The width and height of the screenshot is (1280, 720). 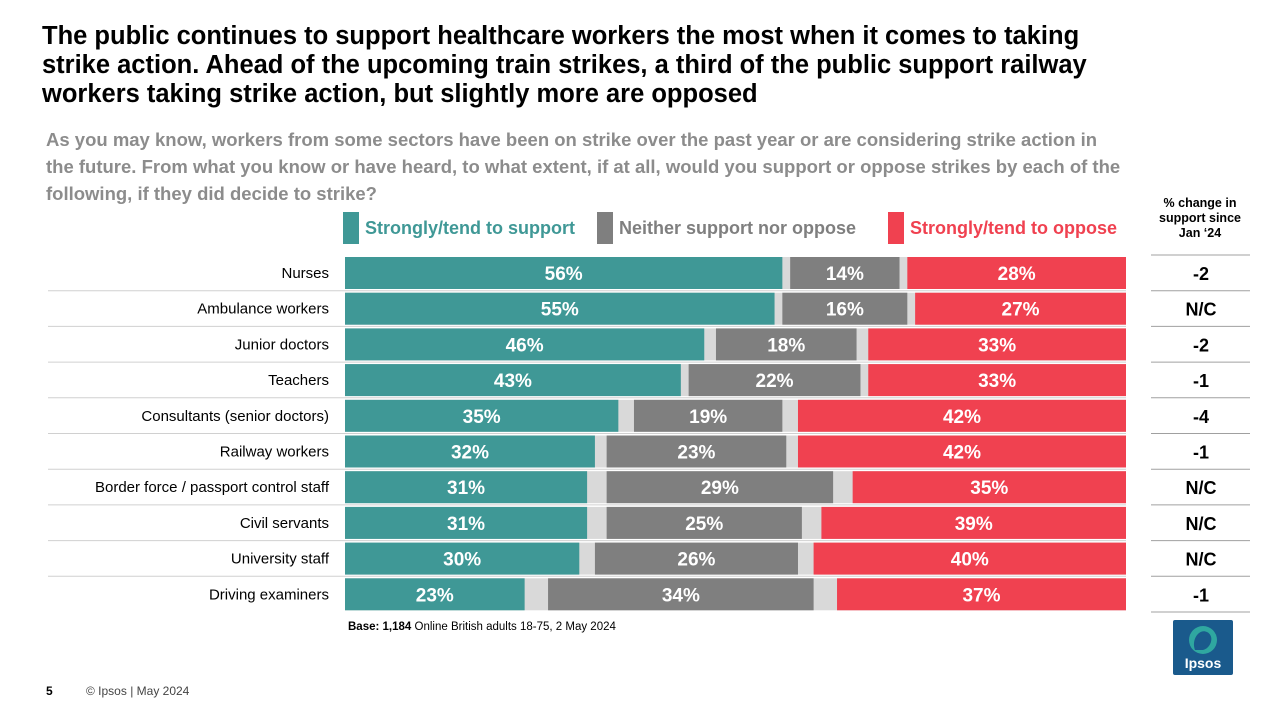 What do you see at coordinates (1203, 663) in the screenshot?
I see `logo-text: Ipsos` at bounding box center [1203, 663].